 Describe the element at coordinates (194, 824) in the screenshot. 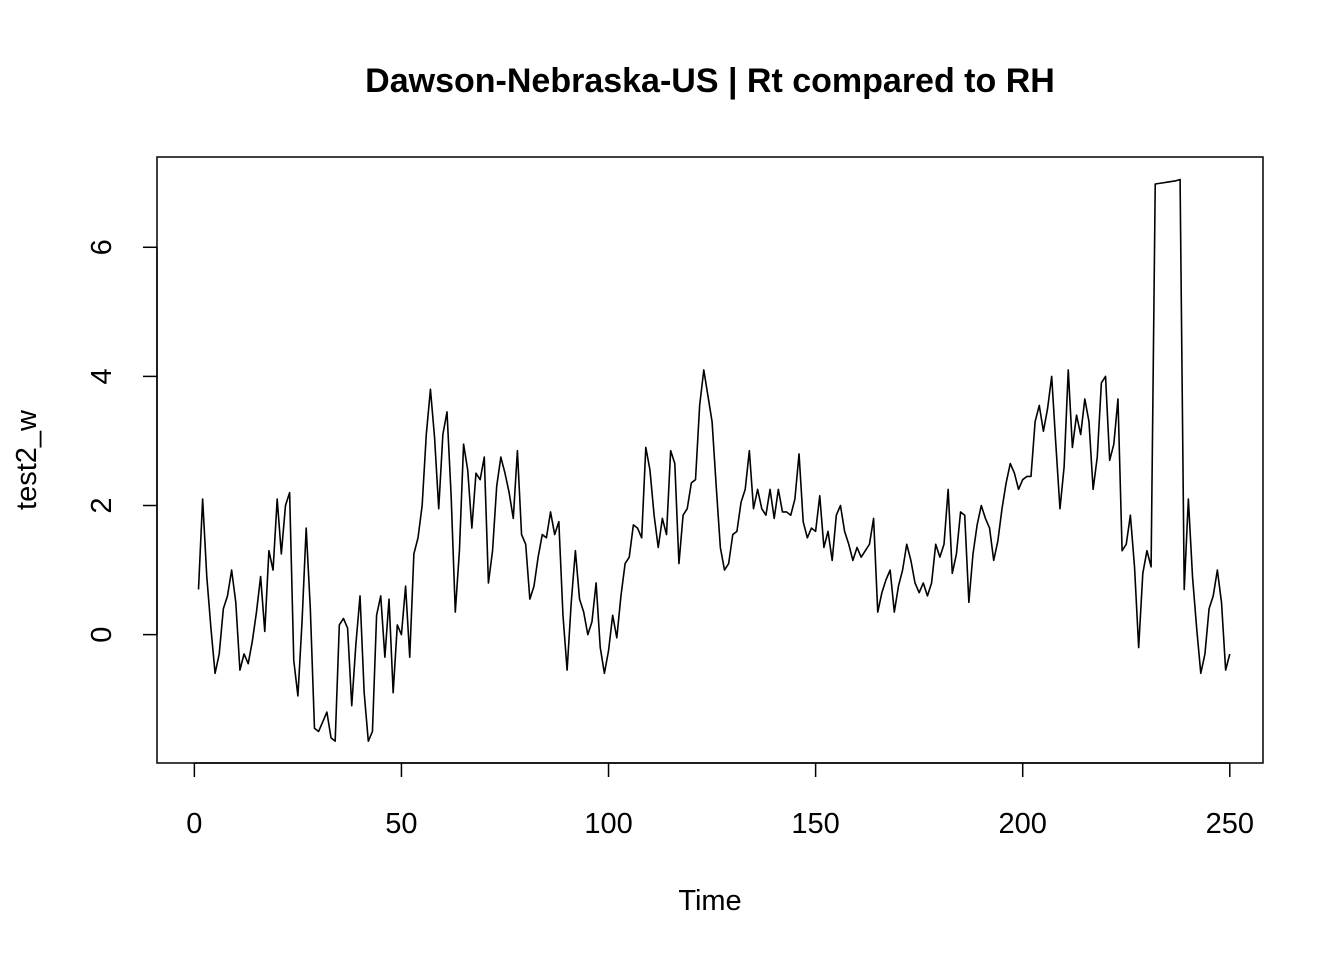

I see `x-tick-label: 0` at that location.